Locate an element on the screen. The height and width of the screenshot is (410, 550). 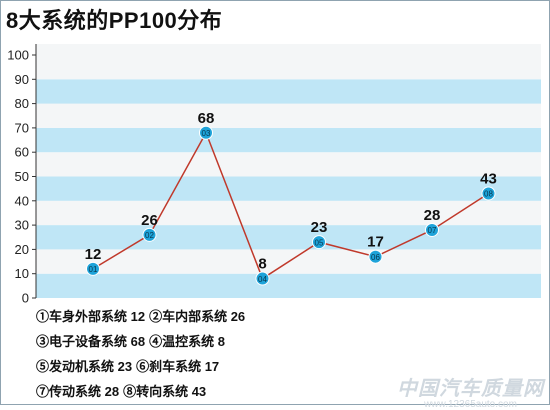
point-id-label: 02 is located at coordinates (149, 235).